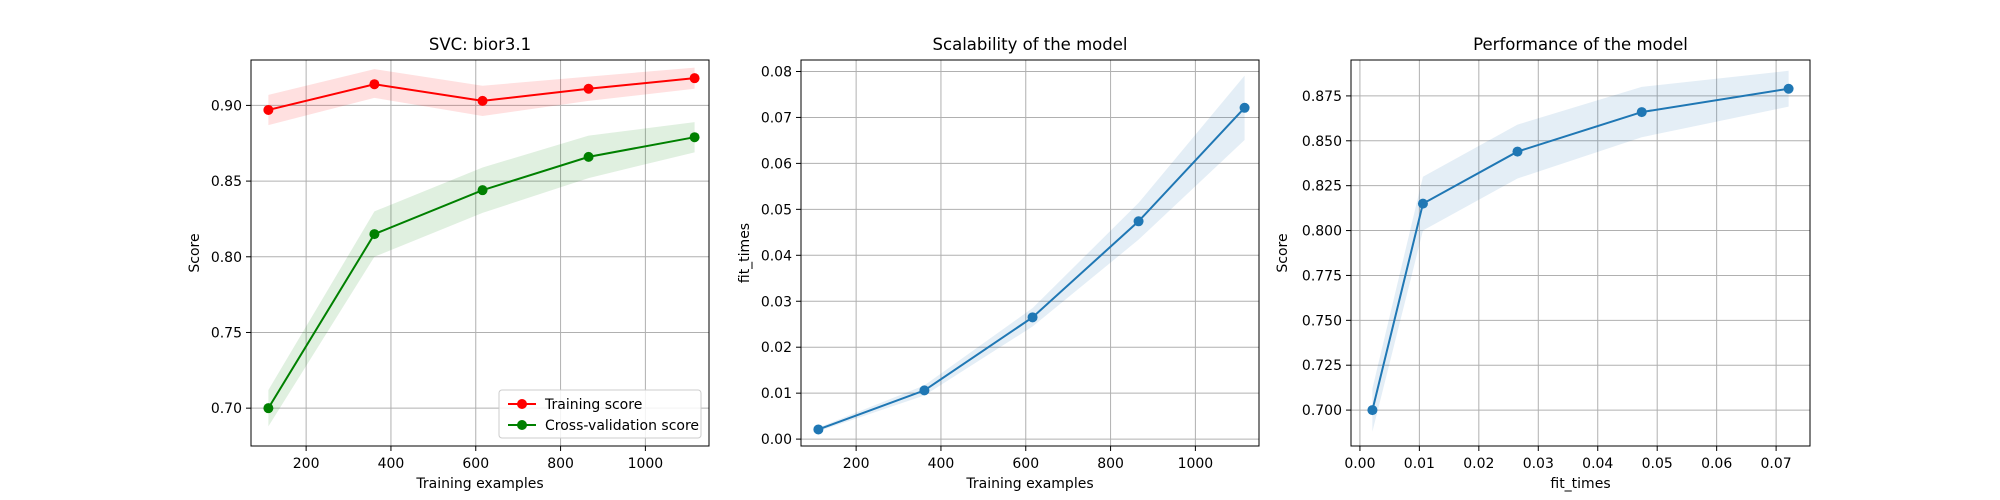 The width and height of the screenshot is (2000, 500). I want to click on y-tick-label: 0.00, so click(776, 440).